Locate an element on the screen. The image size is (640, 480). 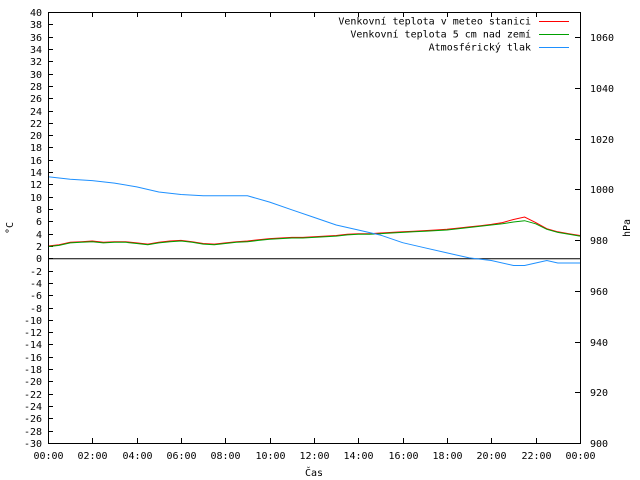
y-left-tick-label: -12 is located at coordinates (33, 333).